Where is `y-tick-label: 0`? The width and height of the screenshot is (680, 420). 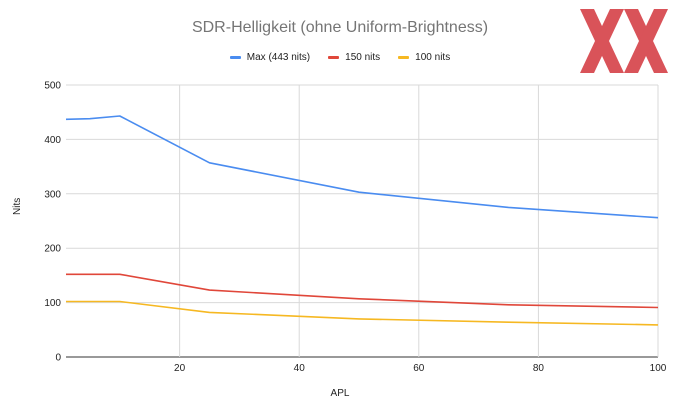
y-tick-label: 0 is located at coordinates (58, 358).